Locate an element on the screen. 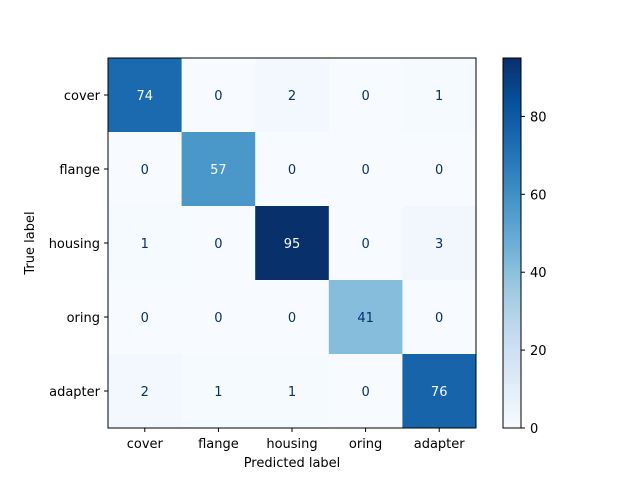 The width and height of the screenshot is (640, 480). x-axis-ticks: cover flange housing oring adapter is located at coordinates (296, 440).